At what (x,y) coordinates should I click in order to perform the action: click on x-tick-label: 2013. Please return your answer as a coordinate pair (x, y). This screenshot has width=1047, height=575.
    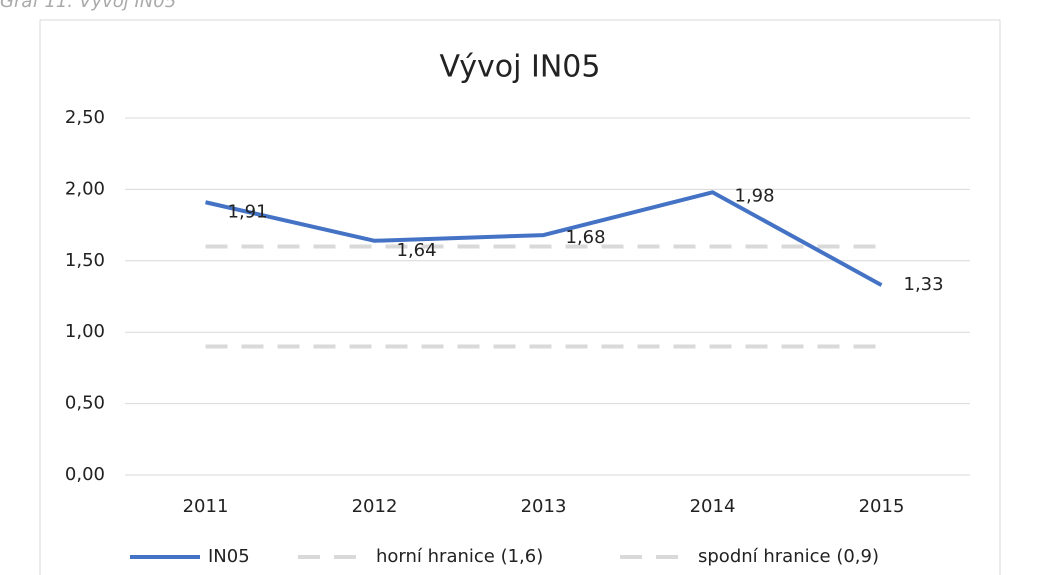
    Looking at the image, I should click on (544, 506).